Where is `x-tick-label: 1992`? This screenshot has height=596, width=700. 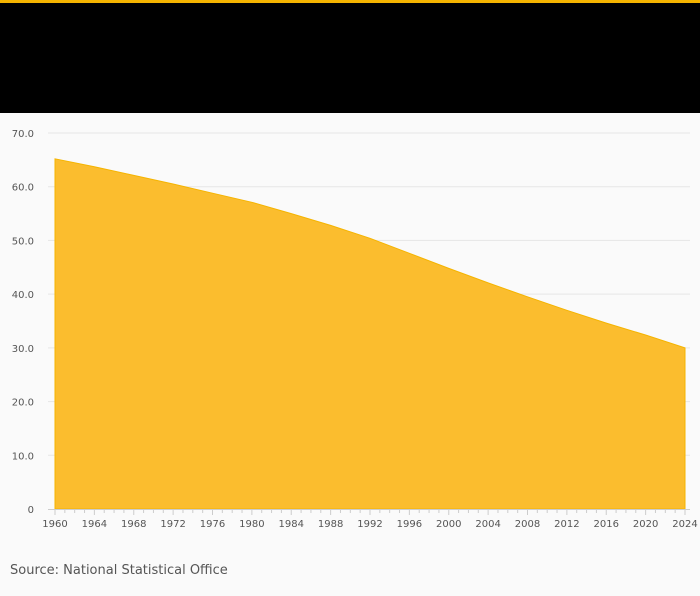 x-tick-label: 1992 is located at coordinates (369, 524).